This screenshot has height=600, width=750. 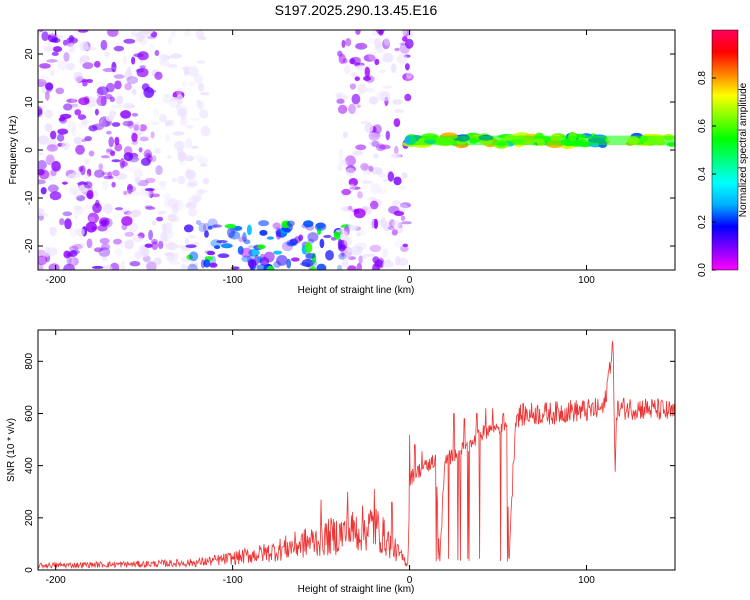 I want to click on snr-xtick-label: -200, so click(x=56, y=580).